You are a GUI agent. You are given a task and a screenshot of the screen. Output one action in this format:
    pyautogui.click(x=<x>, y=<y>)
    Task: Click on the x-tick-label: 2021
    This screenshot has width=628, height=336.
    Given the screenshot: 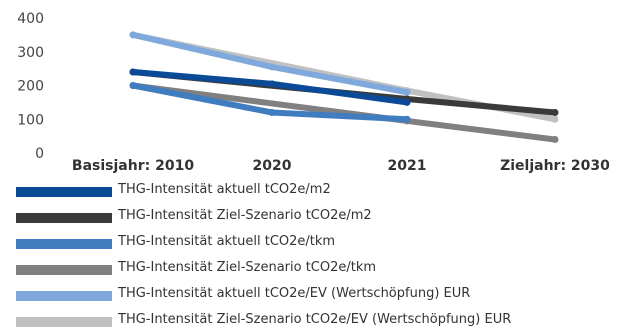 What is the action you would take?
    pyautogui.click(x=407, y=166)
    